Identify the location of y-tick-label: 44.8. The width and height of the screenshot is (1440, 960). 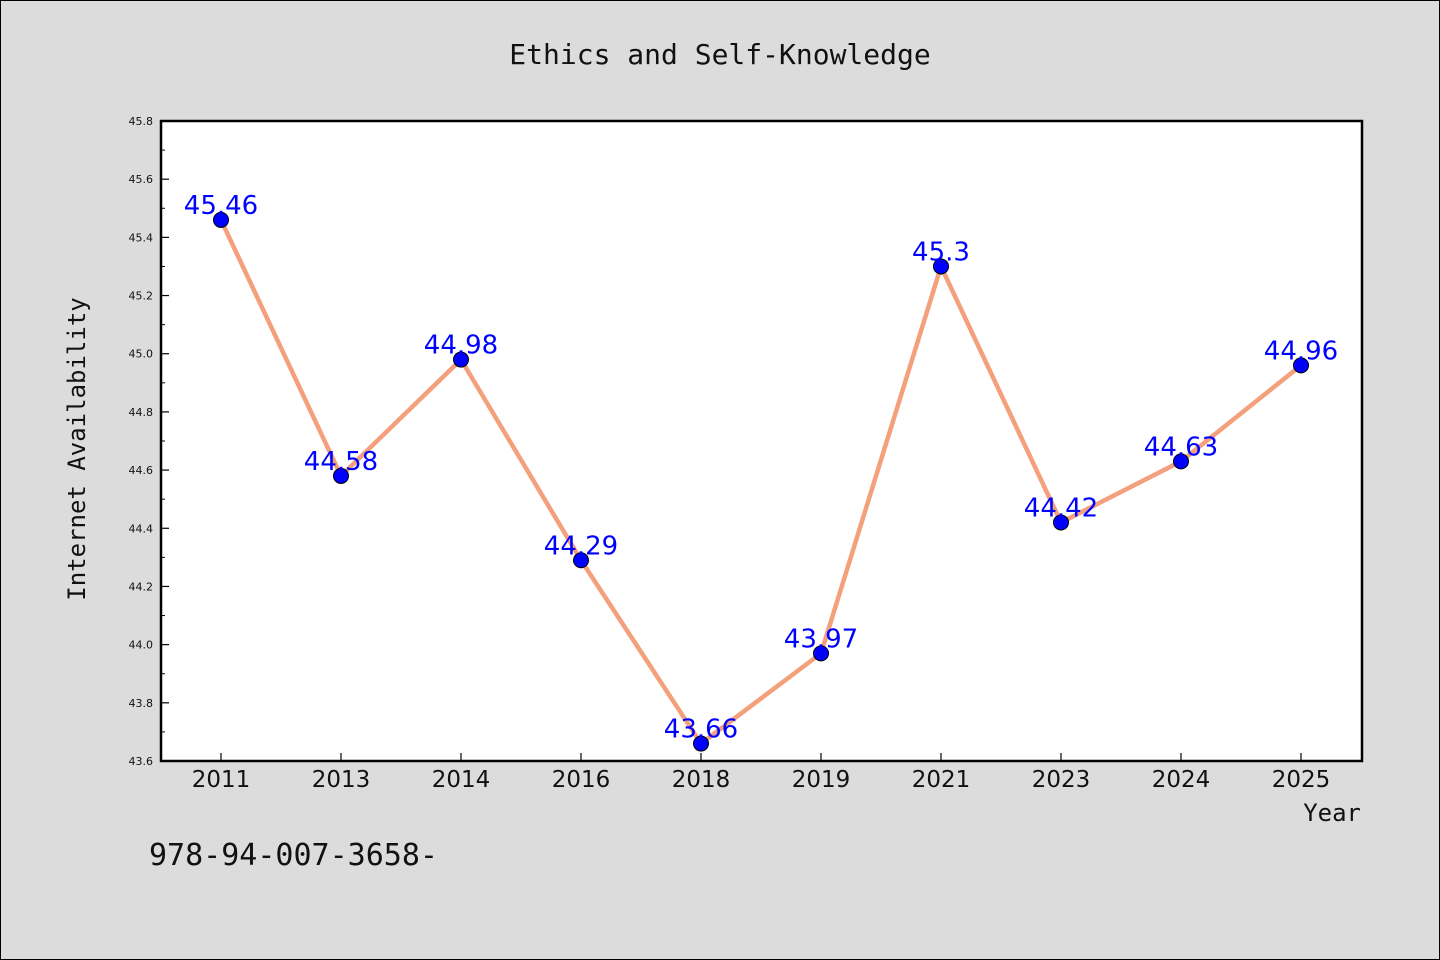
(141, 412).